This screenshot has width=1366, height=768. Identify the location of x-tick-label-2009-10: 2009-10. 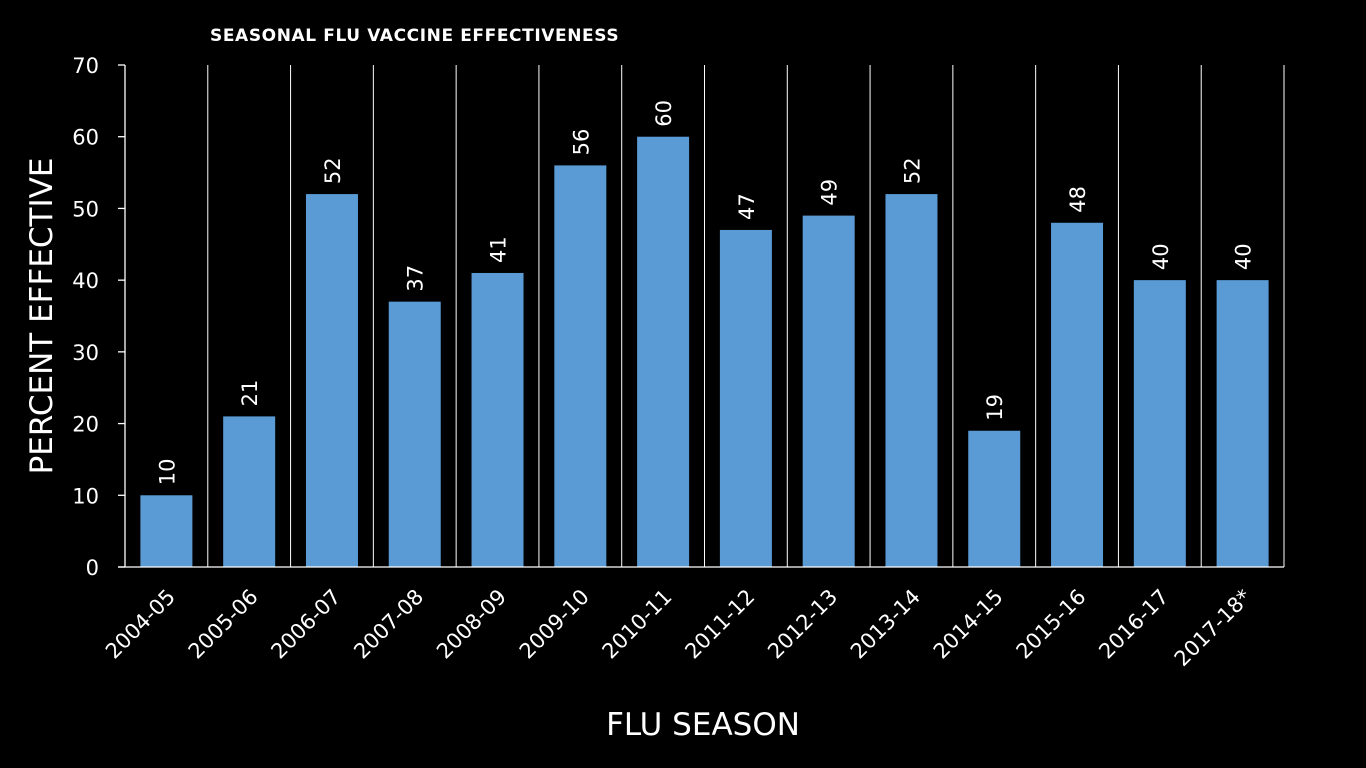
(554, 624).